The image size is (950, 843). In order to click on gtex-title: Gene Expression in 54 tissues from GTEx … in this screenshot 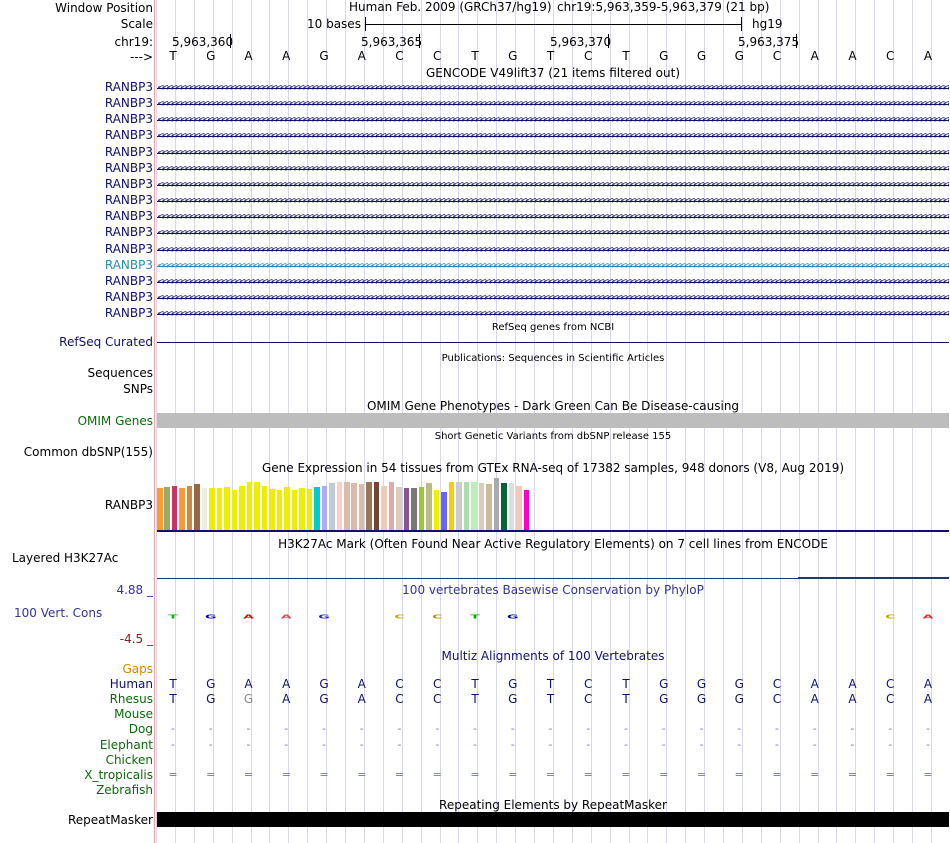, I will do `click(553, 468)`.